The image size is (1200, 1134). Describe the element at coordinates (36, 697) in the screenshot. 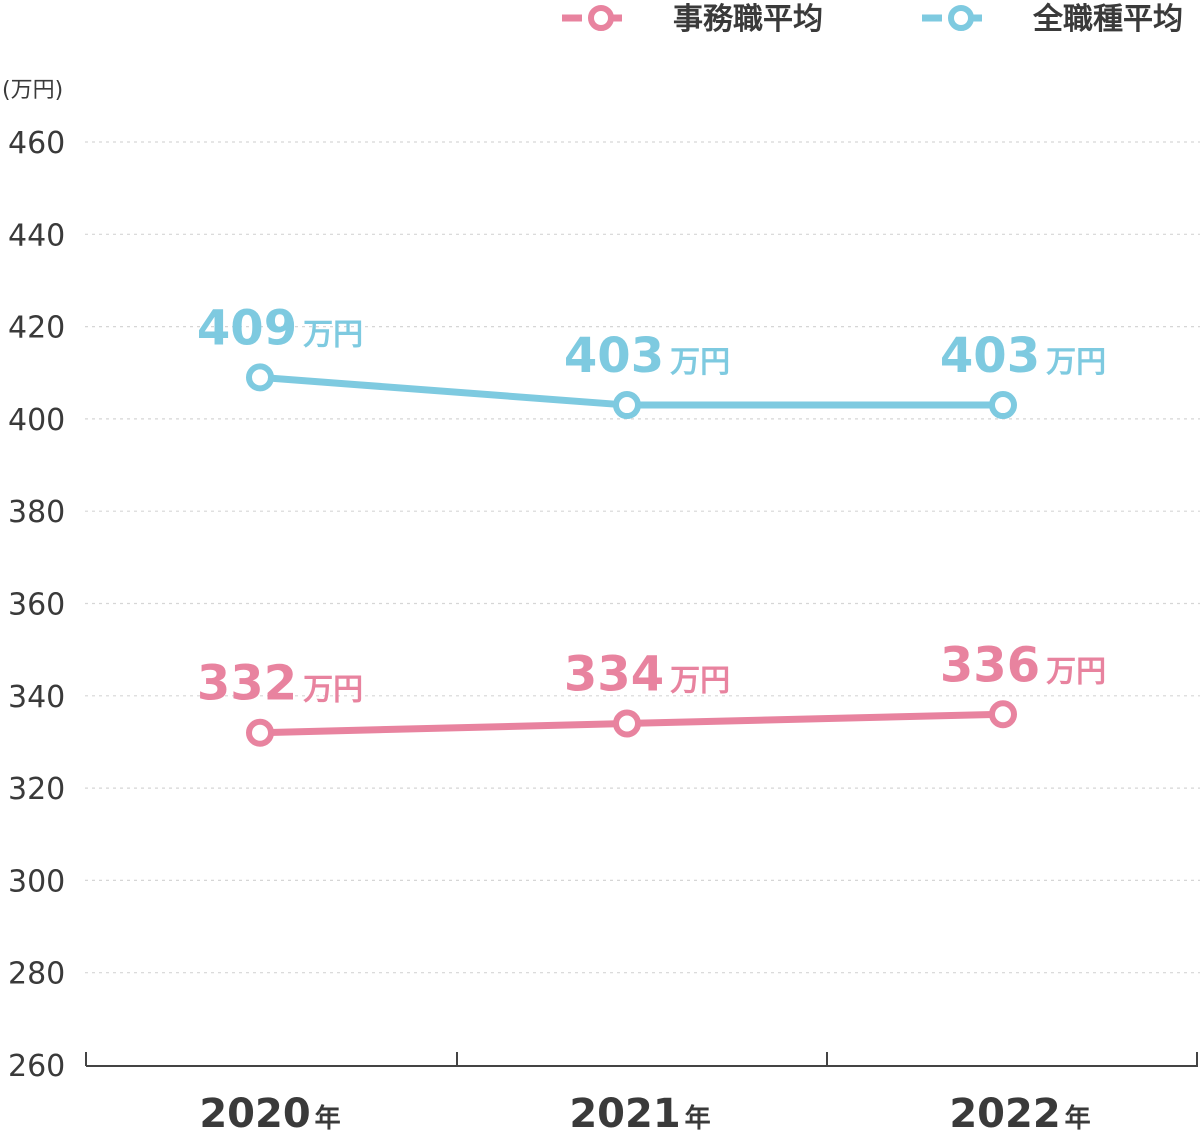

I see `y-tick-label: 340` at that location.